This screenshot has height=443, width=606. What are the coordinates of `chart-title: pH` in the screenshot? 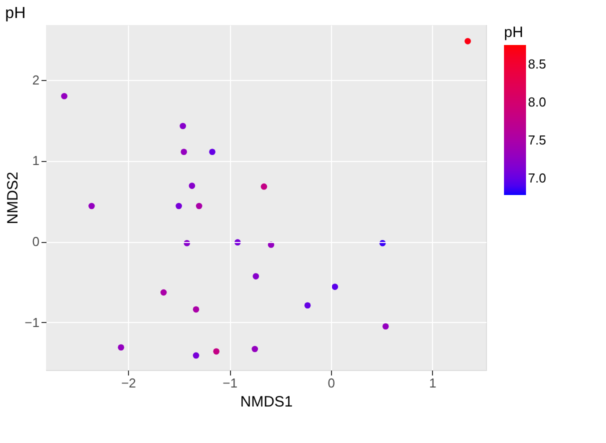 It's located at (15, 13).